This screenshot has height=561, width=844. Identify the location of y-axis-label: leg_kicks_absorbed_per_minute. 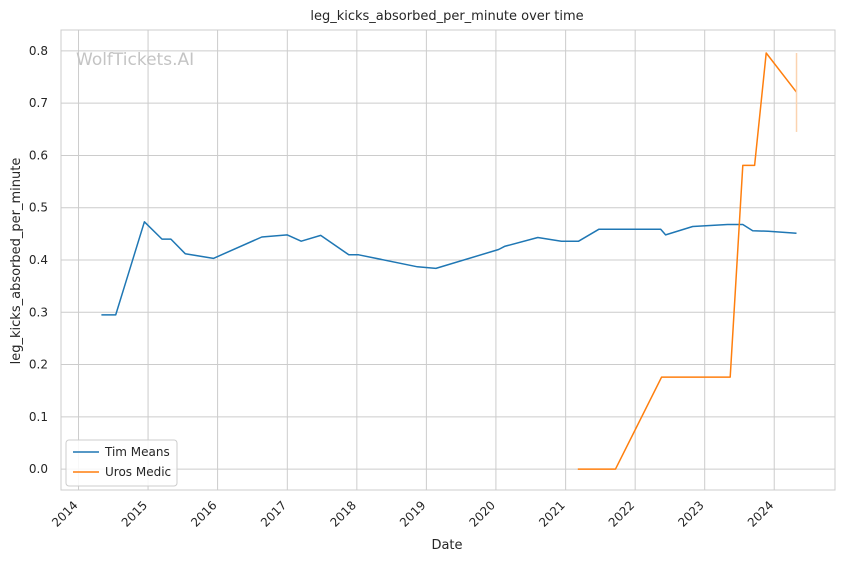
(16, 261).